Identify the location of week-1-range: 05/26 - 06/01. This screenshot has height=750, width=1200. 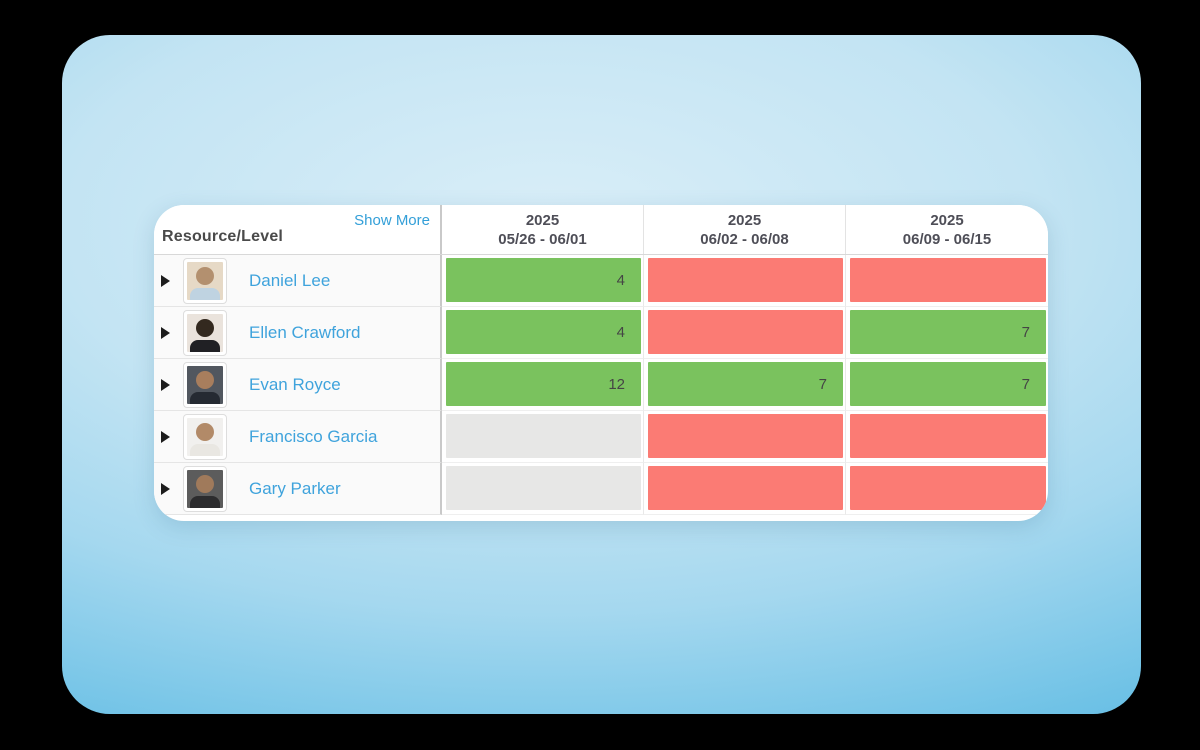
(542, 239).